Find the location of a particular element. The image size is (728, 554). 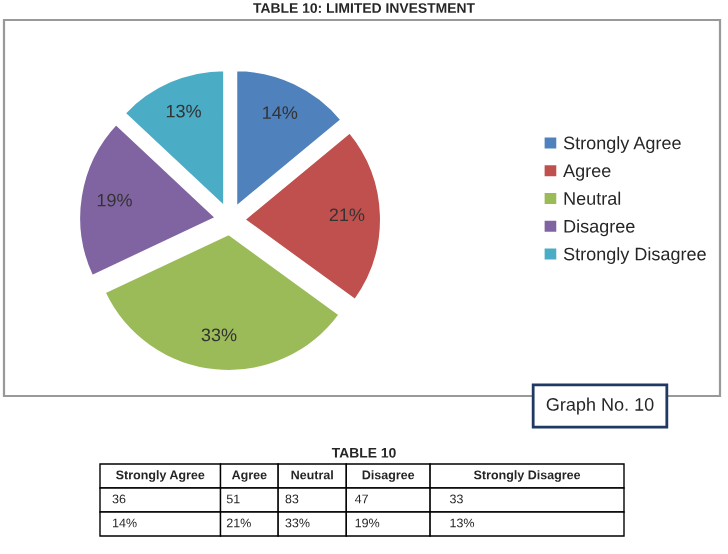

data-label: 19% is located at coordinates (114, 200).